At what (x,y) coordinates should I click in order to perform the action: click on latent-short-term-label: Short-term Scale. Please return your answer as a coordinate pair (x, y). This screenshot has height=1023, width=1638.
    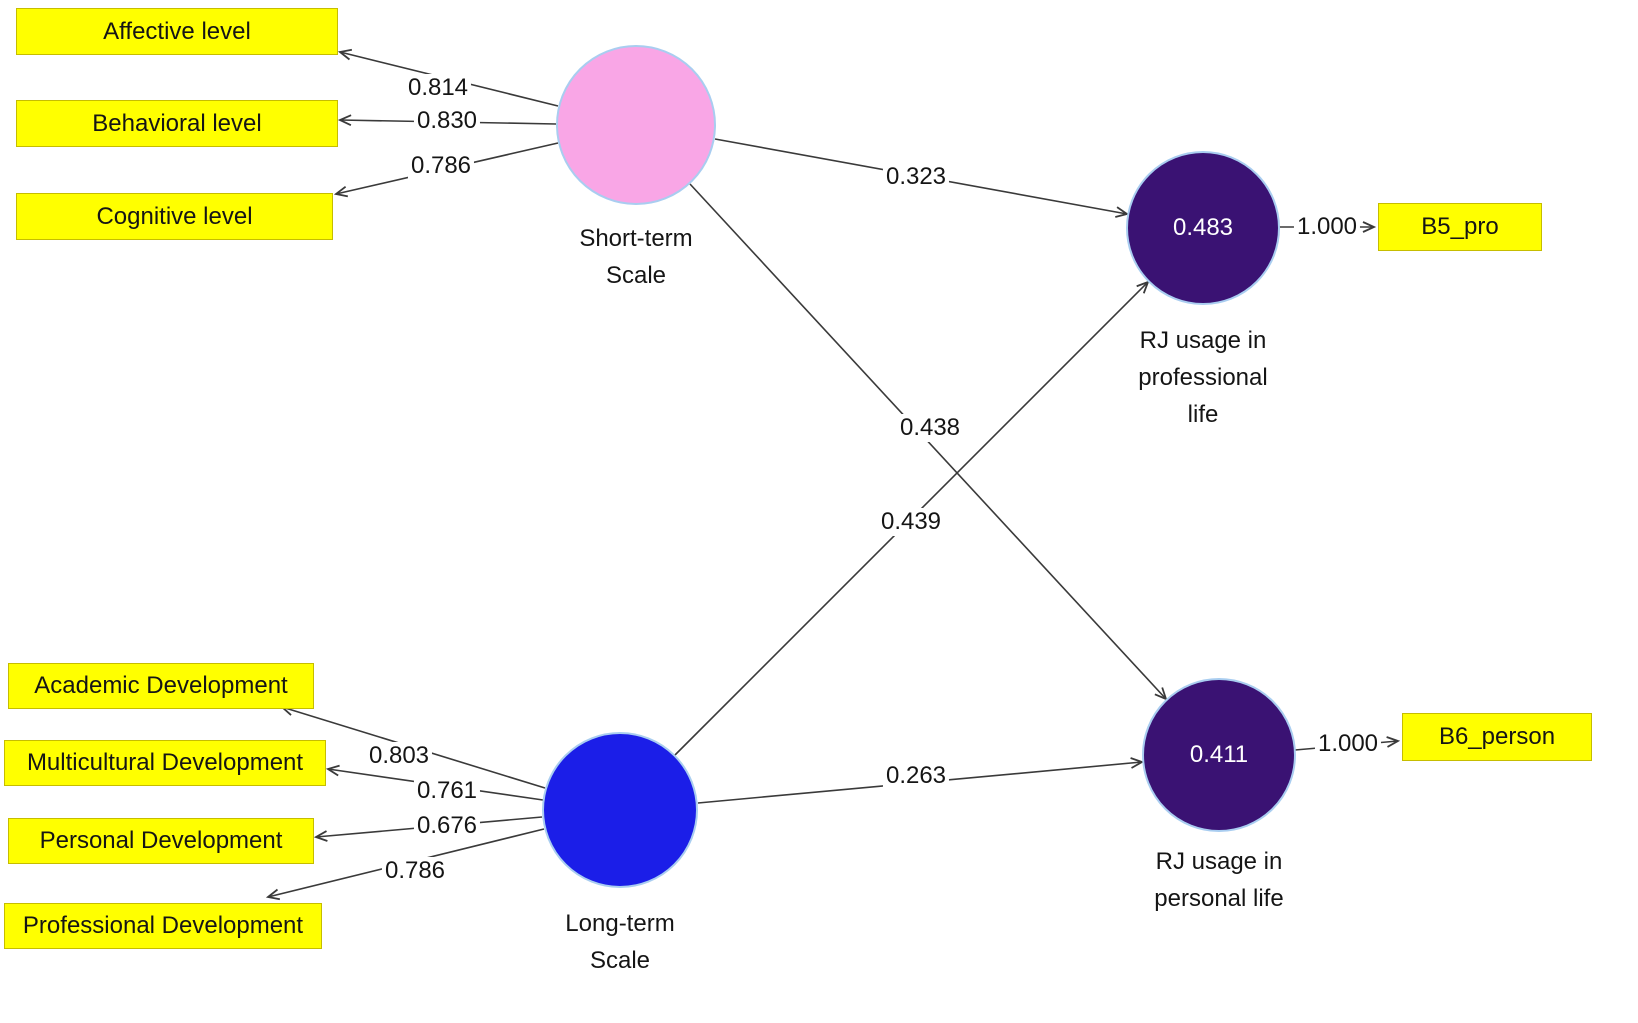
    Looking at the image, I should click on (636, 257).